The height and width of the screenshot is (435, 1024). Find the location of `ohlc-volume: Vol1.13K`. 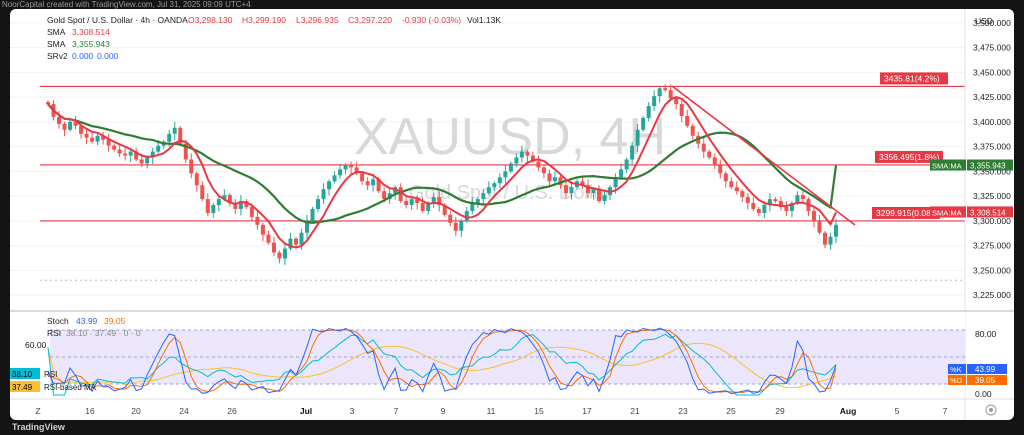

ohlc-volume: Vol1.13K is located at coordinates (484, 20).